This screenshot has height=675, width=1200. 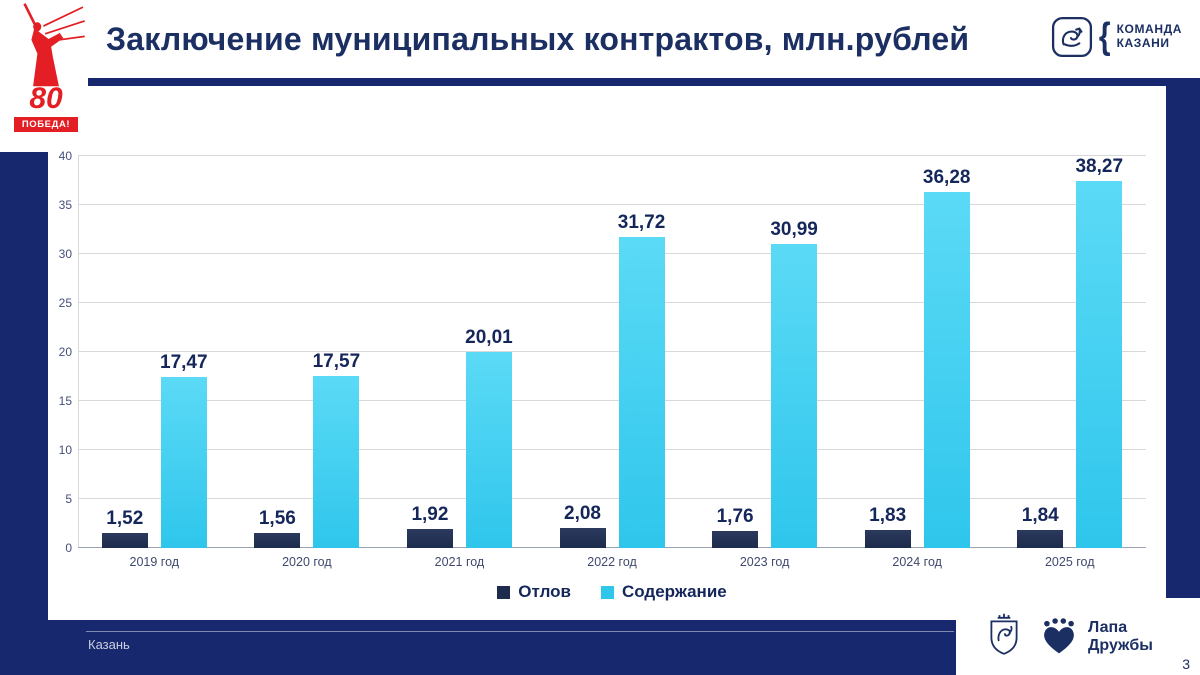 I want to click on barwrap-series-1: 30,99, so click(x=794, y=352).